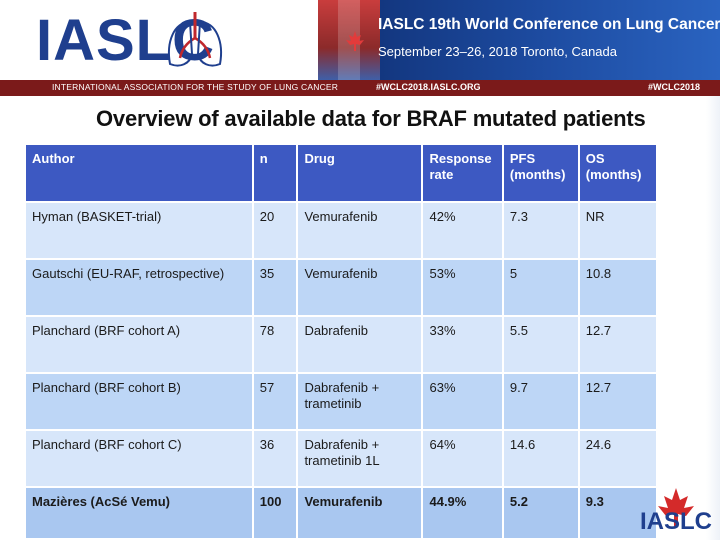 This screenshot has width=720, height=540. Describe the element at coordinates (540, 344) in the screenshot. I see `cell-pfs: 5.5` at that location.